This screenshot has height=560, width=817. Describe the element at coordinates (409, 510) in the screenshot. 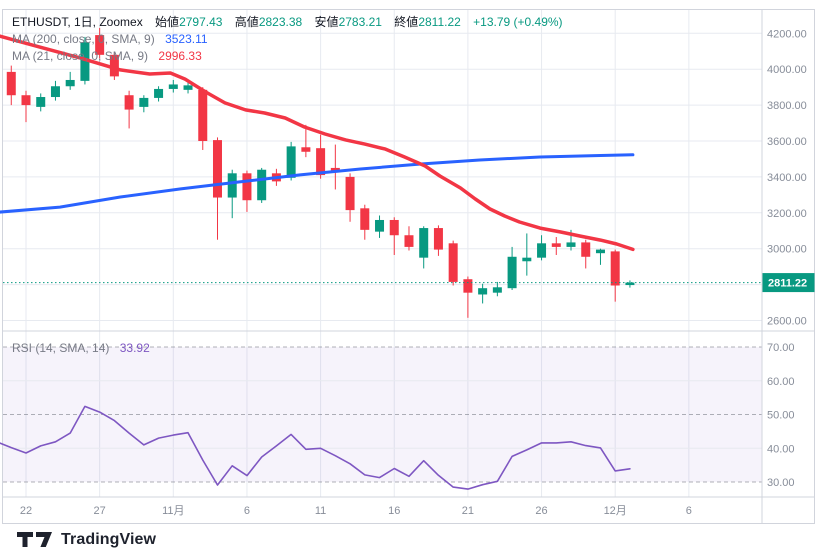

I see `time-axis` at that location.